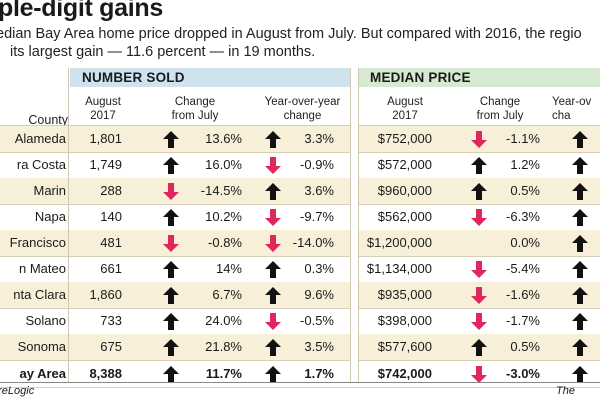 This screenshot has width=600, height=400. Describe the element at coordinates (317, 164) in the screenshot. I see `sold-yoy-value: -0.9%` at that location.